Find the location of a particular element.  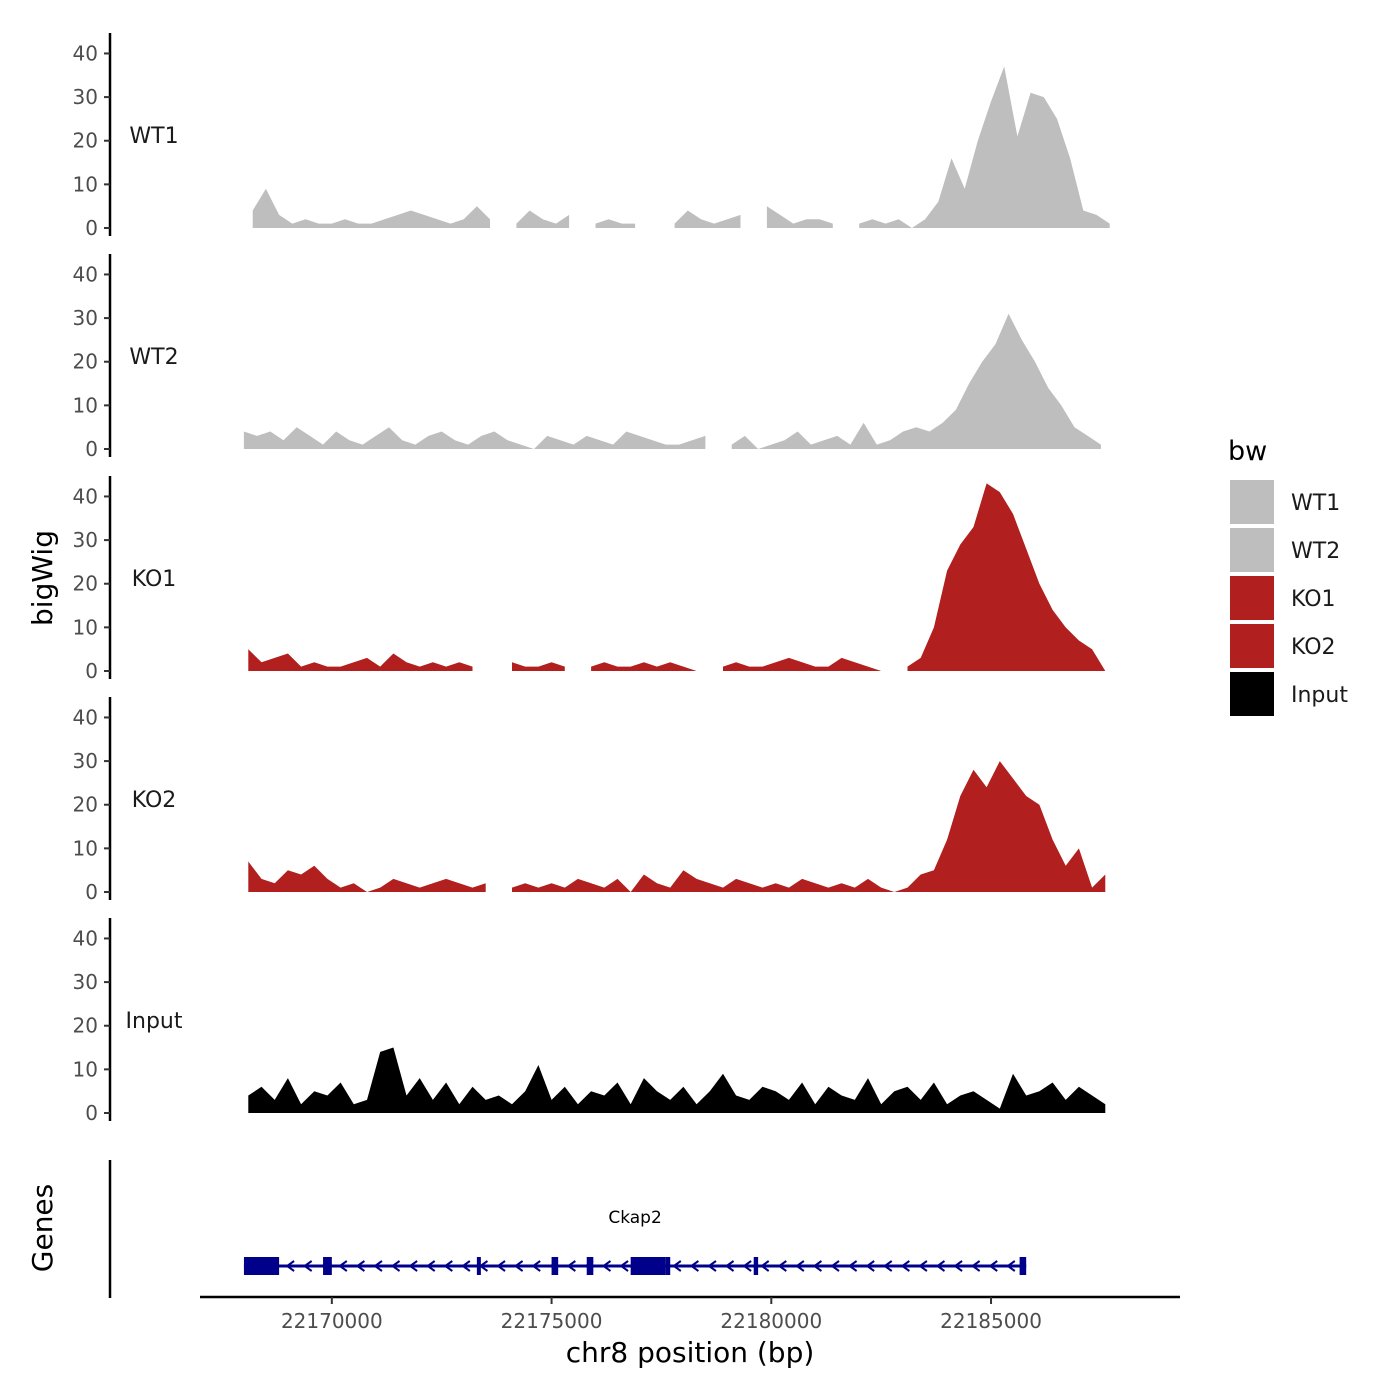

track-label: Input is located at coordinates (154, 1021).